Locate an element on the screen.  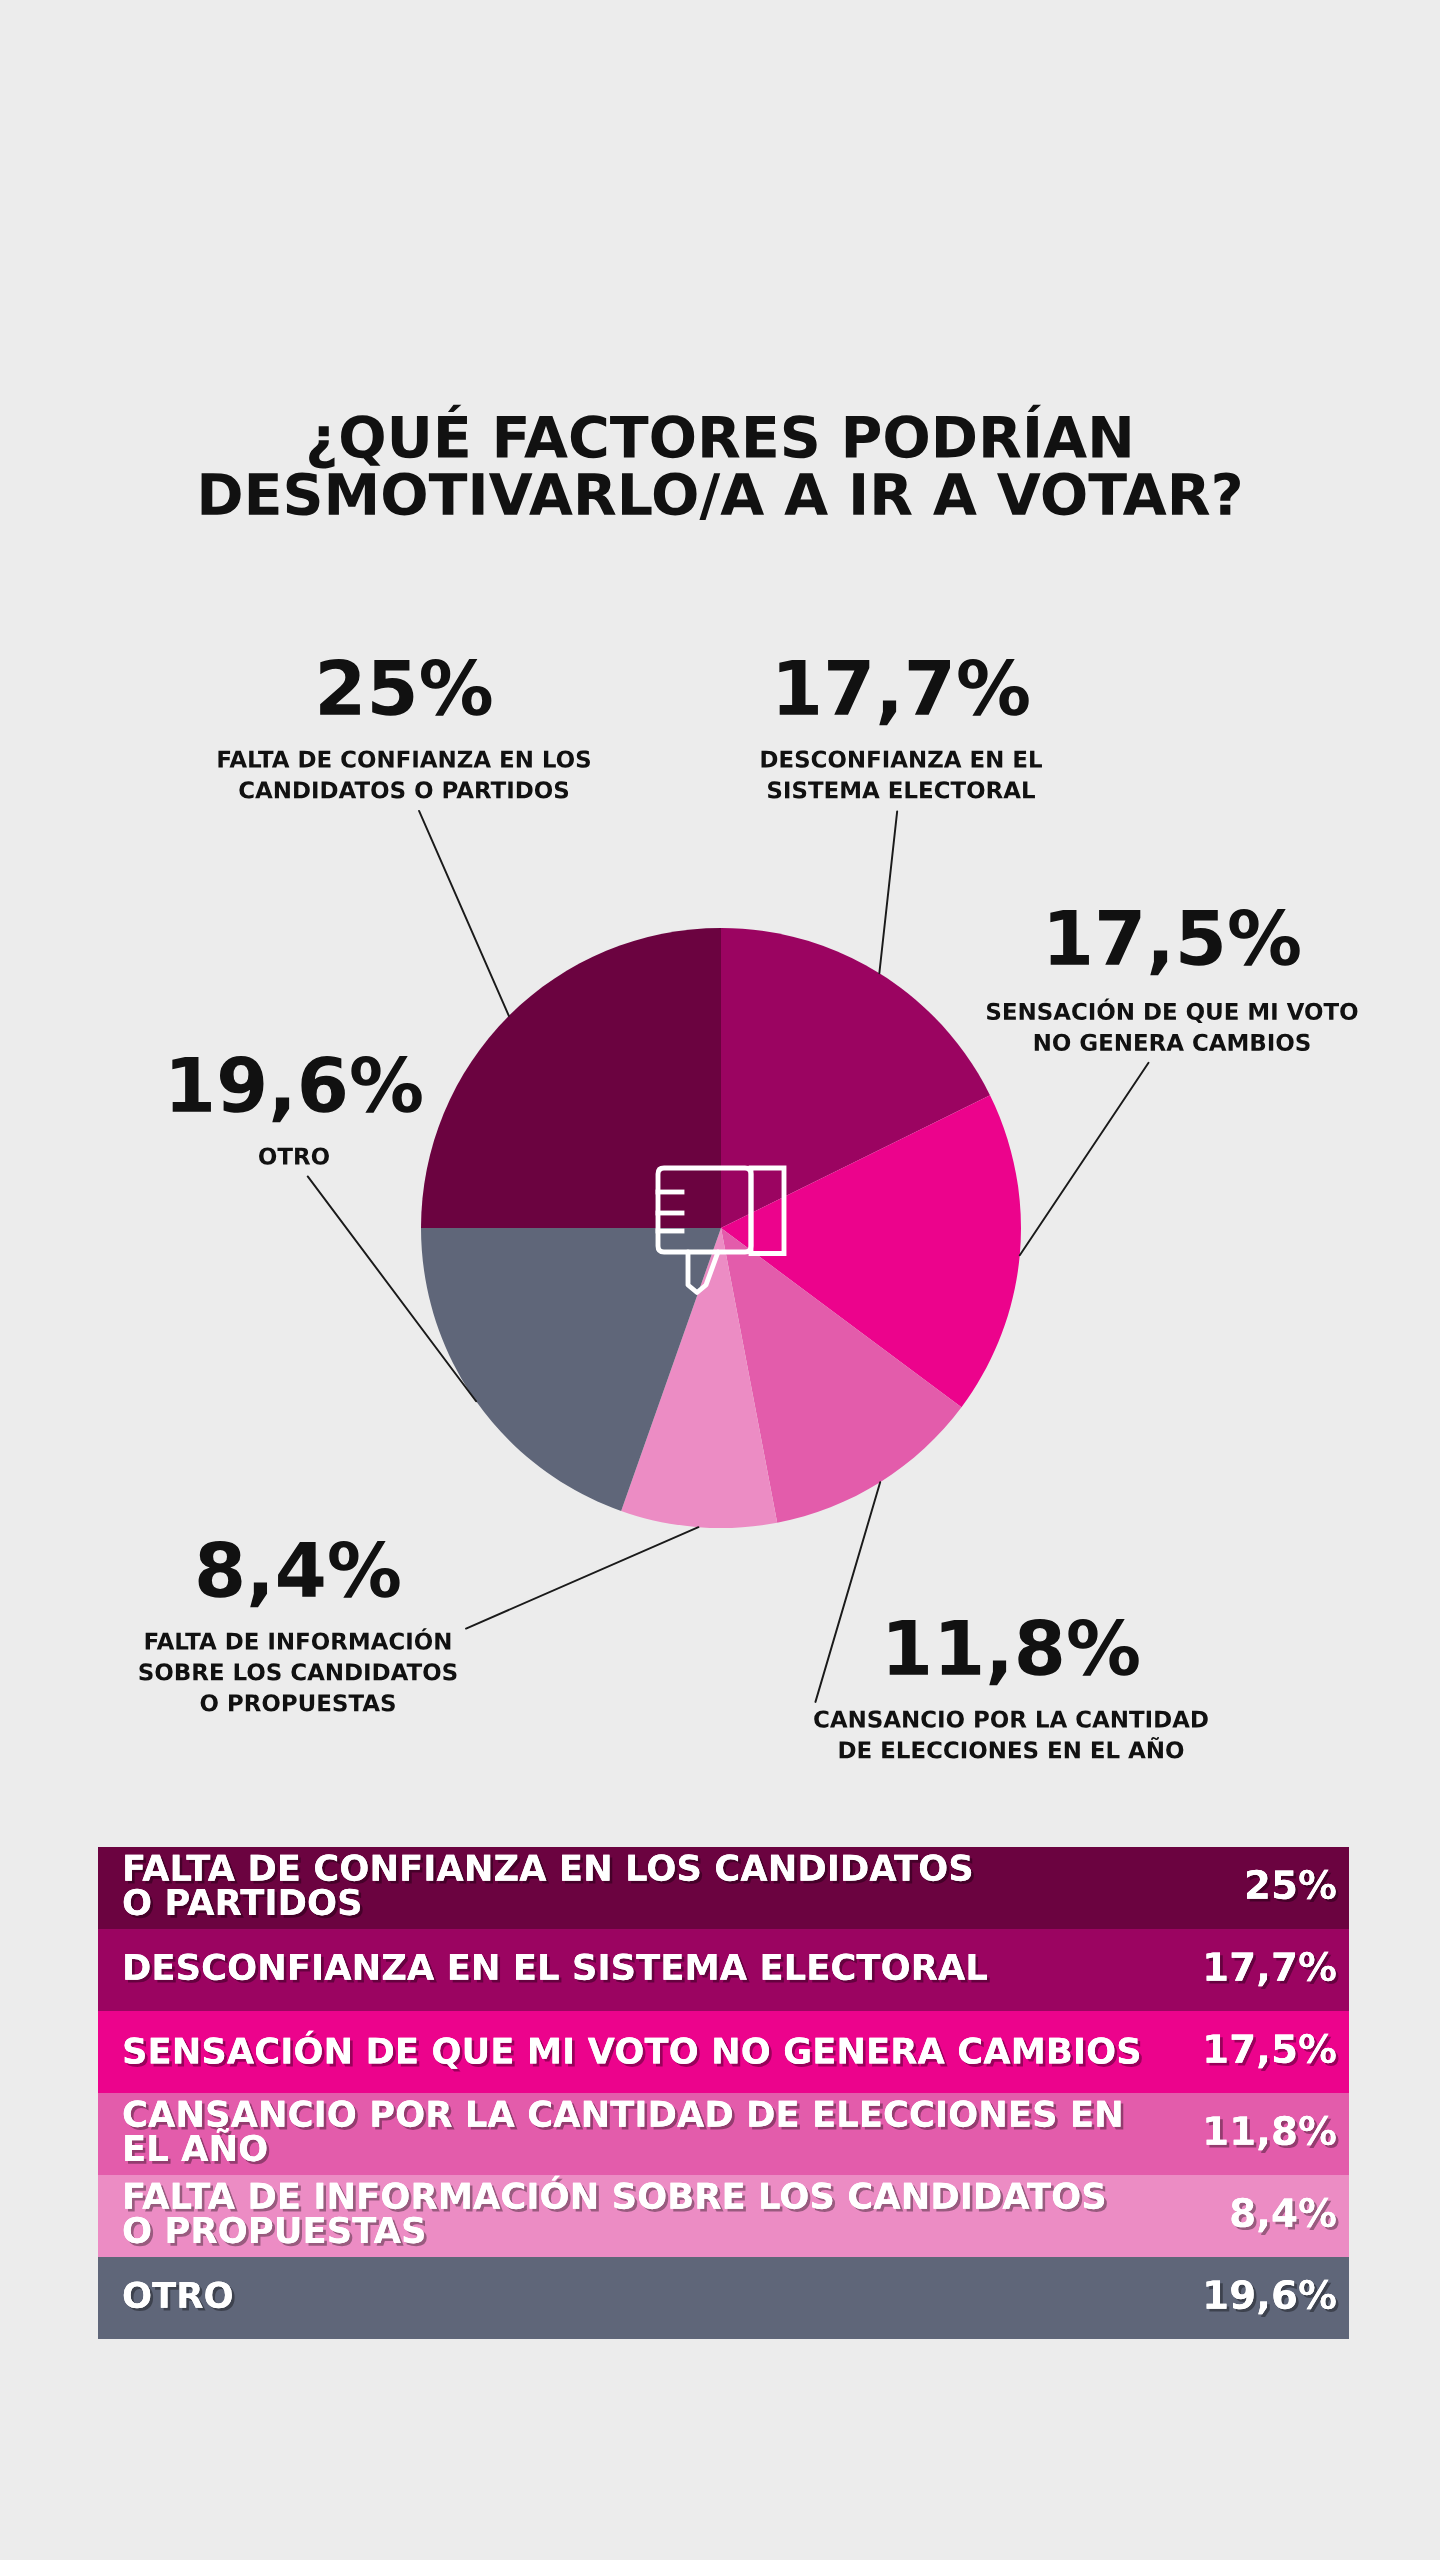
chart-title: ¿QUÉ FACTORES PODRÍAN DESMOTIVARLO/A A IR A VOTAR? is located at coordinates (720, 462).